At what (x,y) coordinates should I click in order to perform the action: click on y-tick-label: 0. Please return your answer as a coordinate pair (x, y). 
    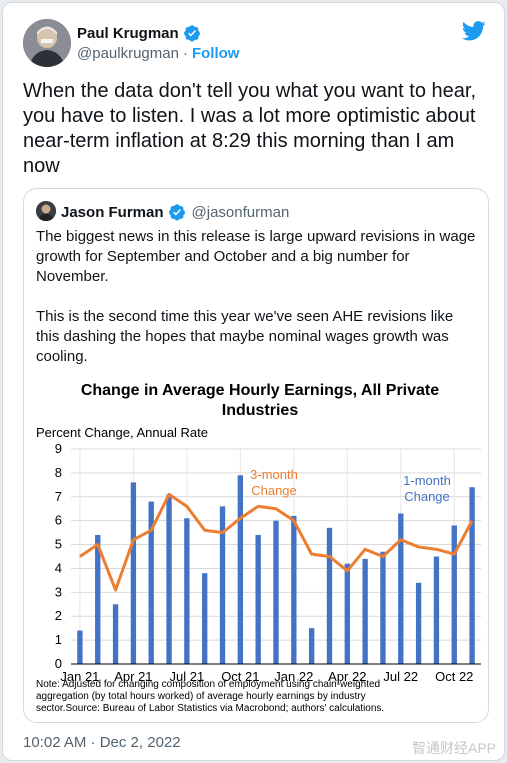
    Looking at the image, I should click on (58, 663).